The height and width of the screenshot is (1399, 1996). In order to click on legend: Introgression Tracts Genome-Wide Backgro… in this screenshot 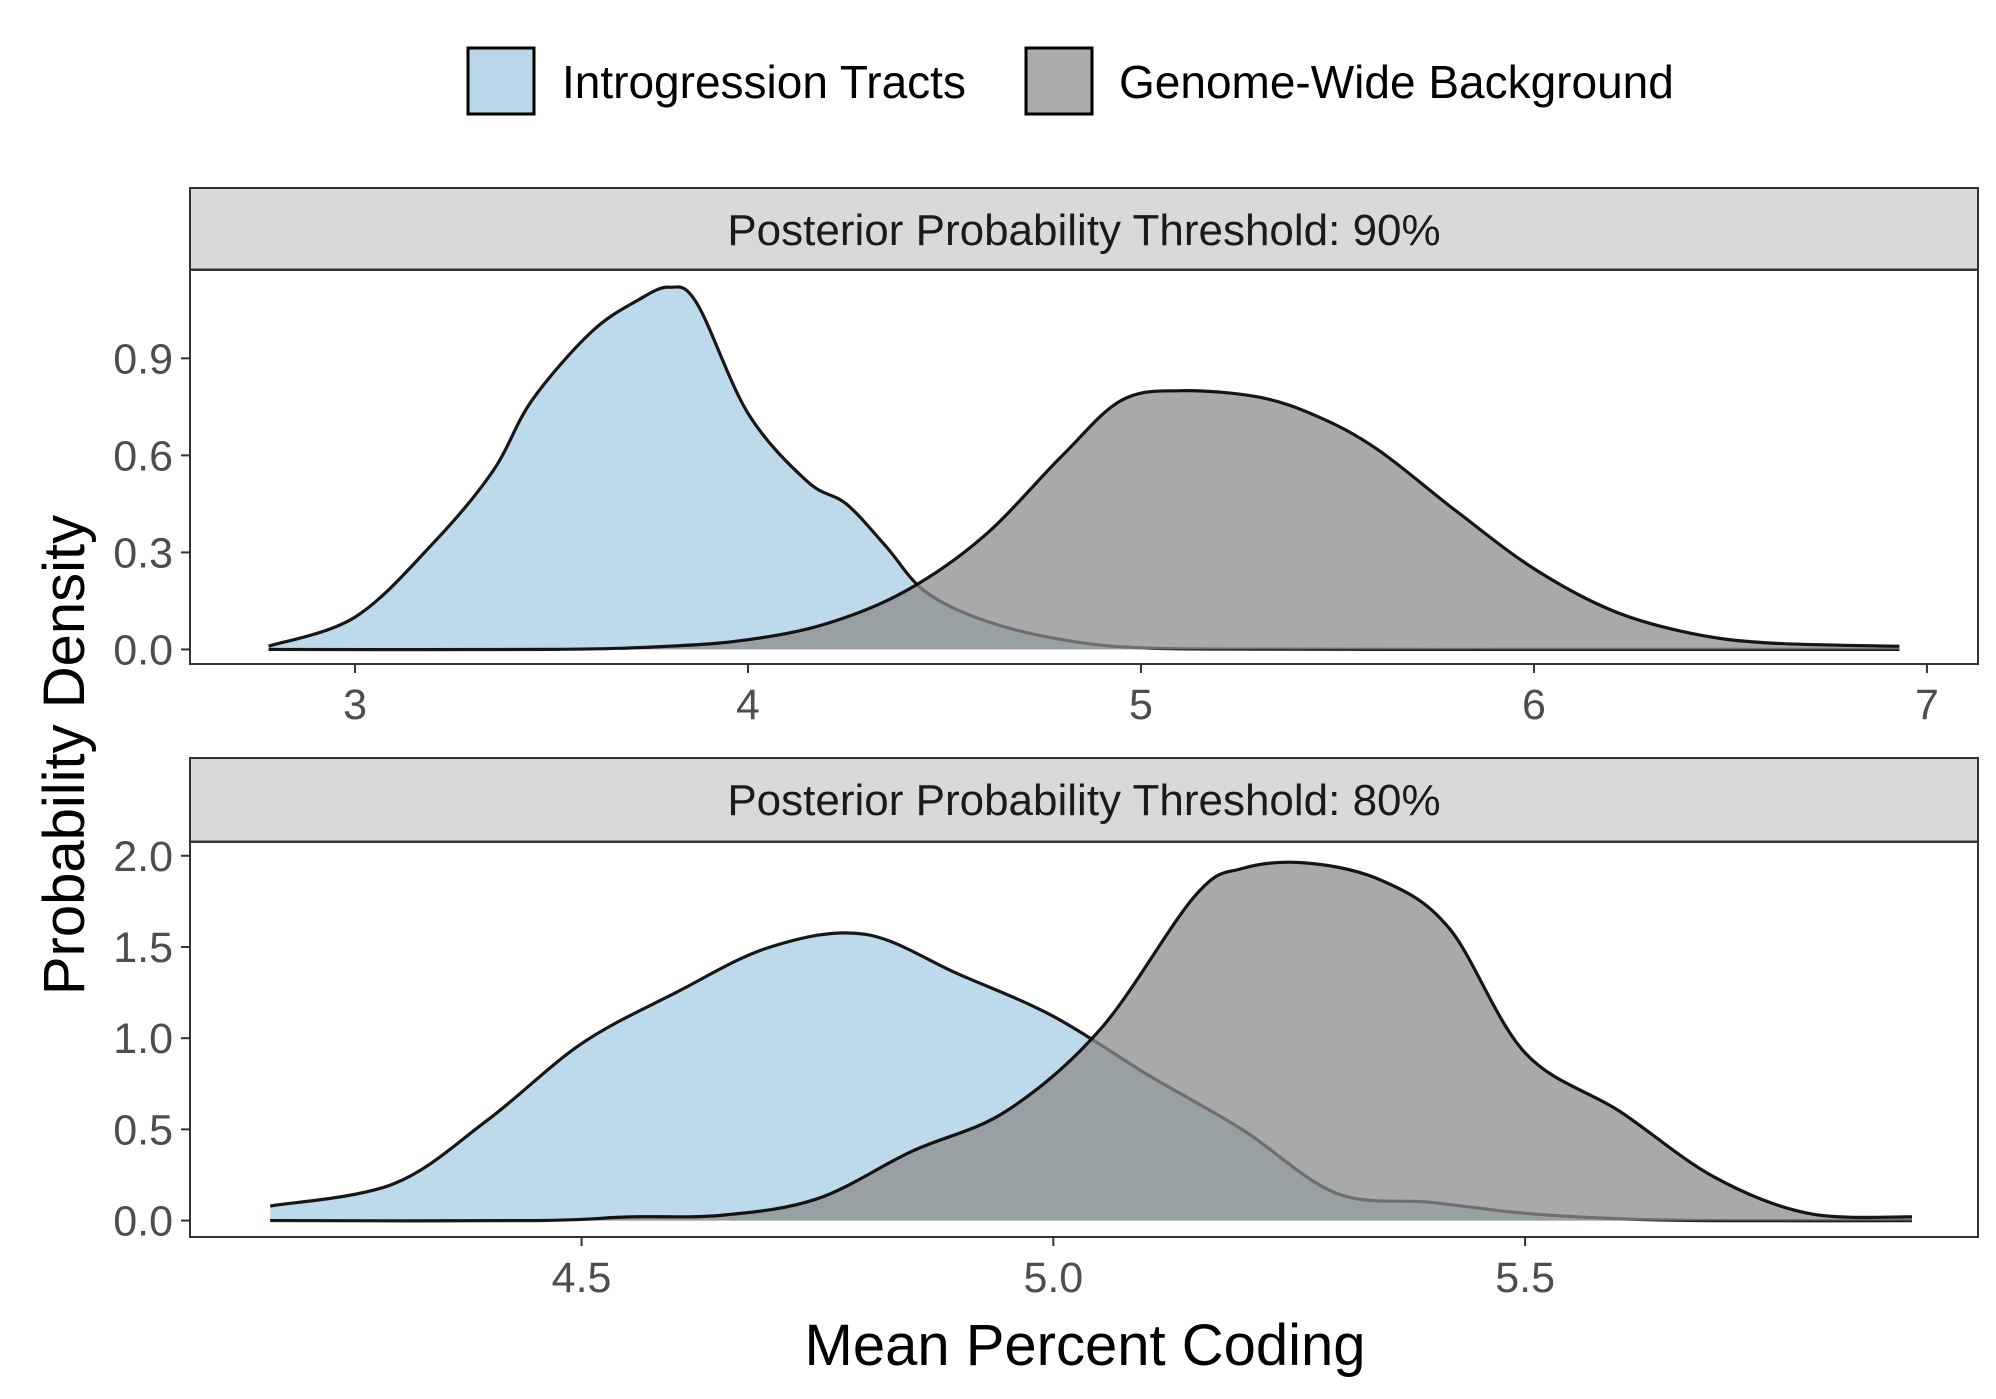, I will do `click(1070, 81)`.